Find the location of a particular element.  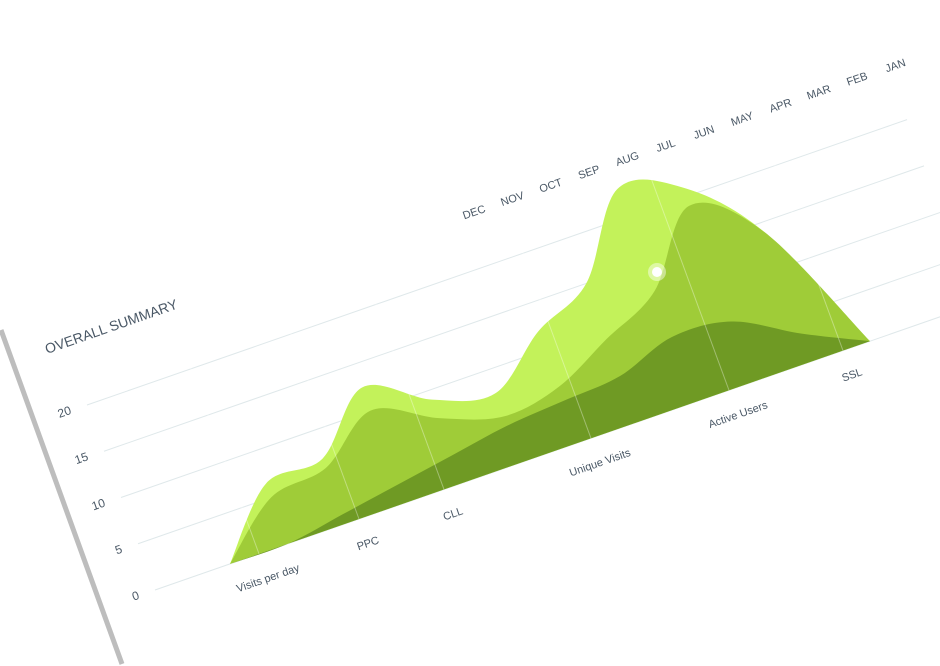

card-edge is located at coordinates (62, 497).